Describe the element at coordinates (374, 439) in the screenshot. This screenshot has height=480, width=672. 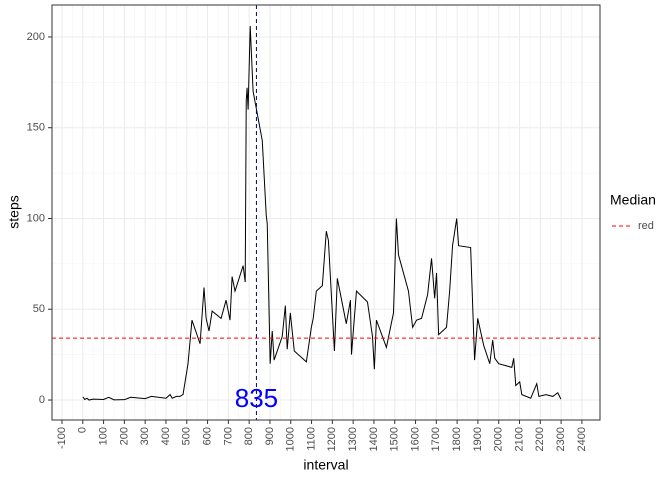
I see `x-tick-label: 1400` at that location.